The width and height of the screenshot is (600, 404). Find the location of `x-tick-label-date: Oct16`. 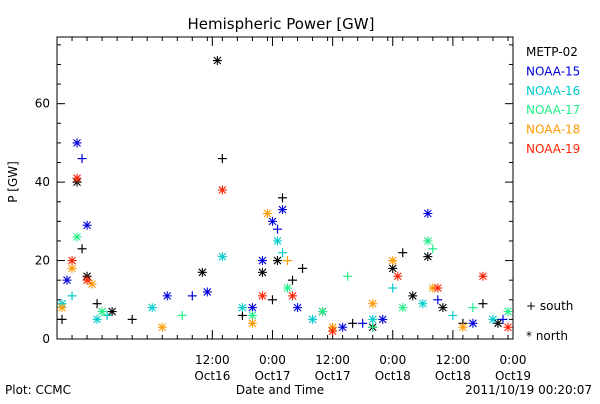

x-tick-label-date: Oct16 is located at coordinates (212, 376).